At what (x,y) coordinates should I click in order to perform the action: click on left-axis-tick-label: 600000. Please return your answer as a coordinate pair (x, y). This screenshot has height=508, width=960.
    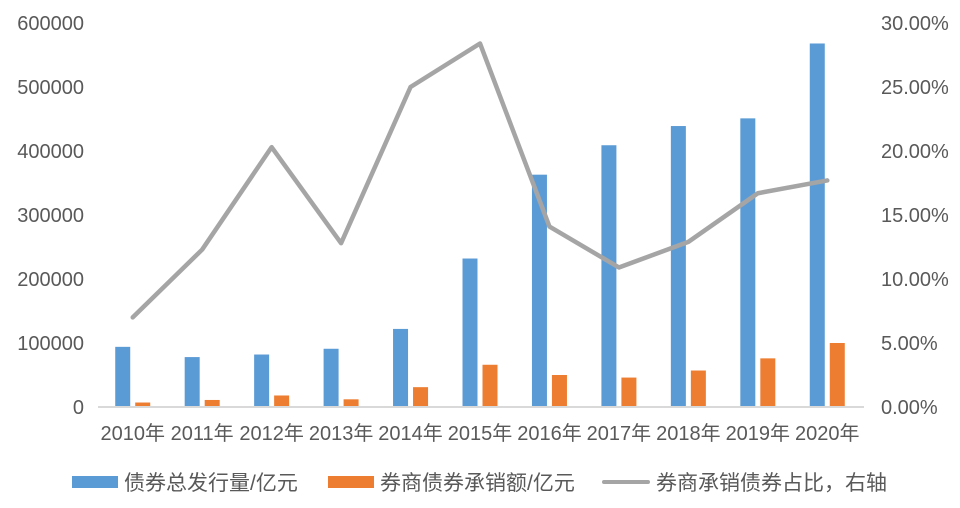
    Looking at the image, I should click on (50, 24).